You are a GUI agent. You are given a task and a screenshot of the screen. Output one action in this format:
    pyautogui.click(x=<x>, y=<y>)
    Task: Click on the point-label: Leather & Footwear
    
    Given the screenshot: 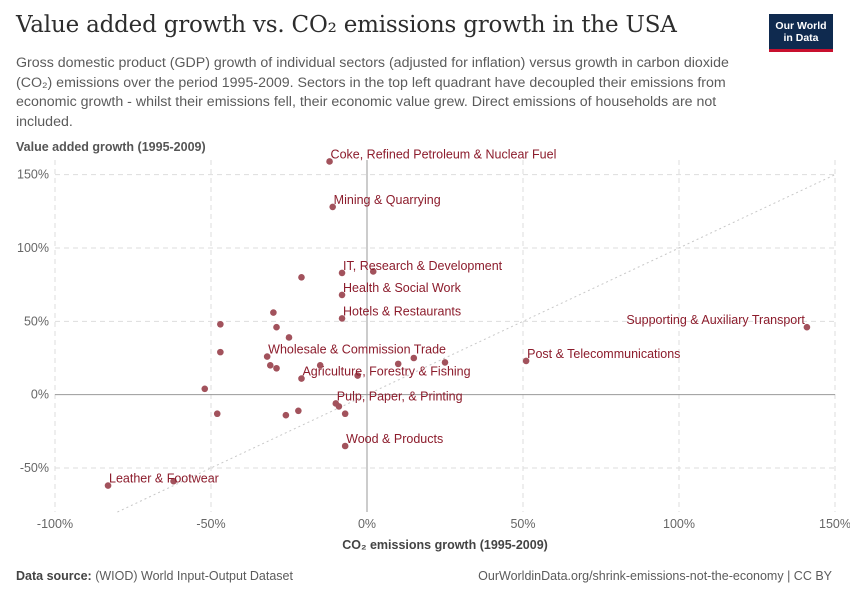 What is the action you would take?
    pyautogui.click(x=164, y=479)
    